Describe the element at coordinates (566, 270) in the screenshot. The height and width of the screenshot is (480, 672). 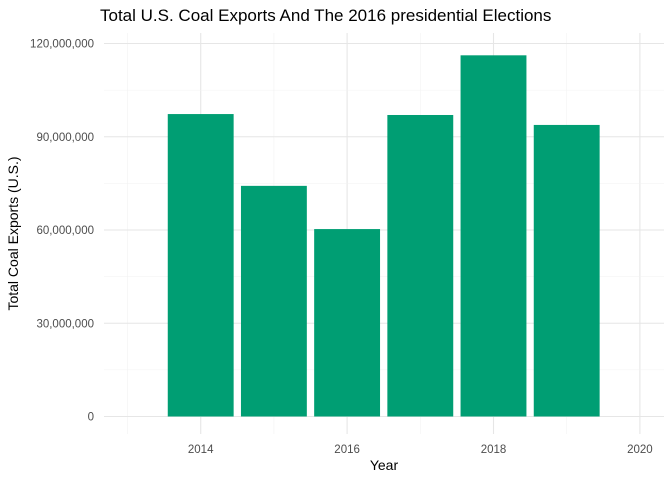
I see `bar-2019` at that location.